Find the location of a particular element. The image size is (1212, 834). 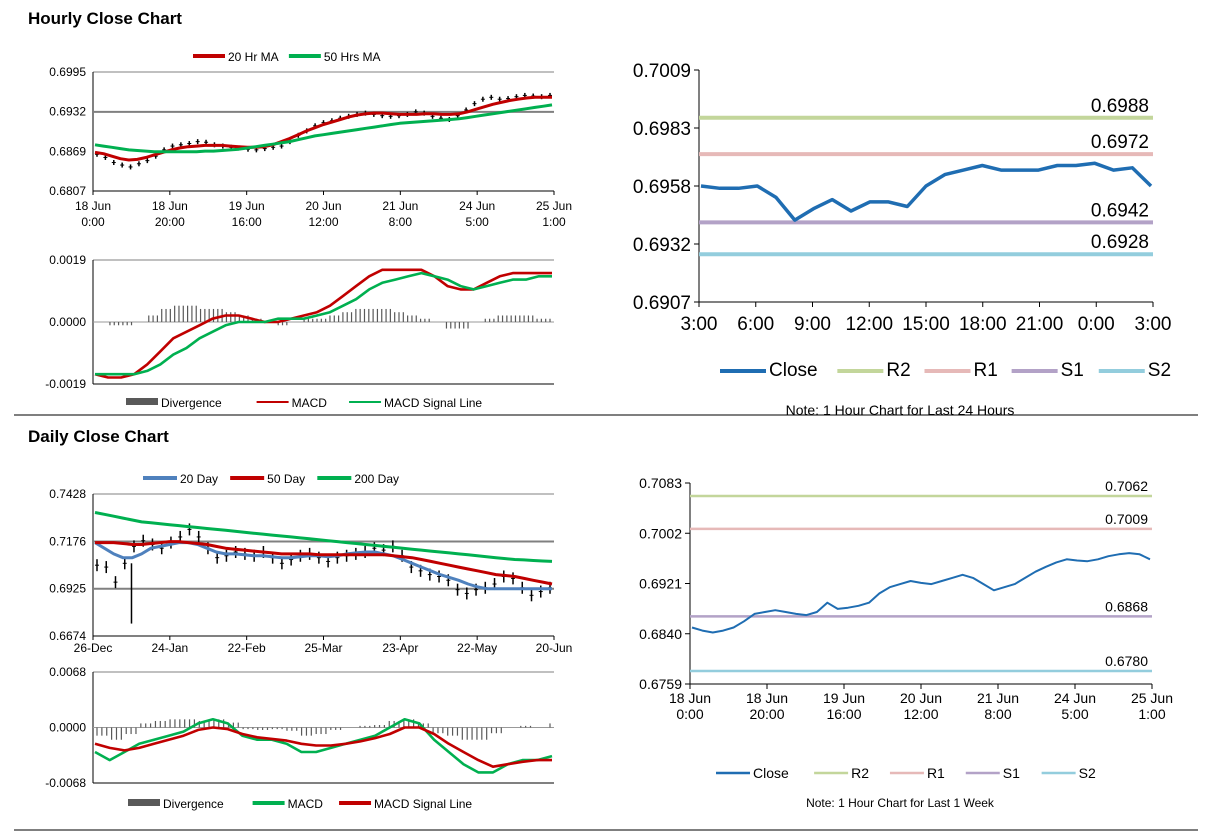

hourly-price-xtick-3-a: 20 Jun is located at coordinates (323, 206).